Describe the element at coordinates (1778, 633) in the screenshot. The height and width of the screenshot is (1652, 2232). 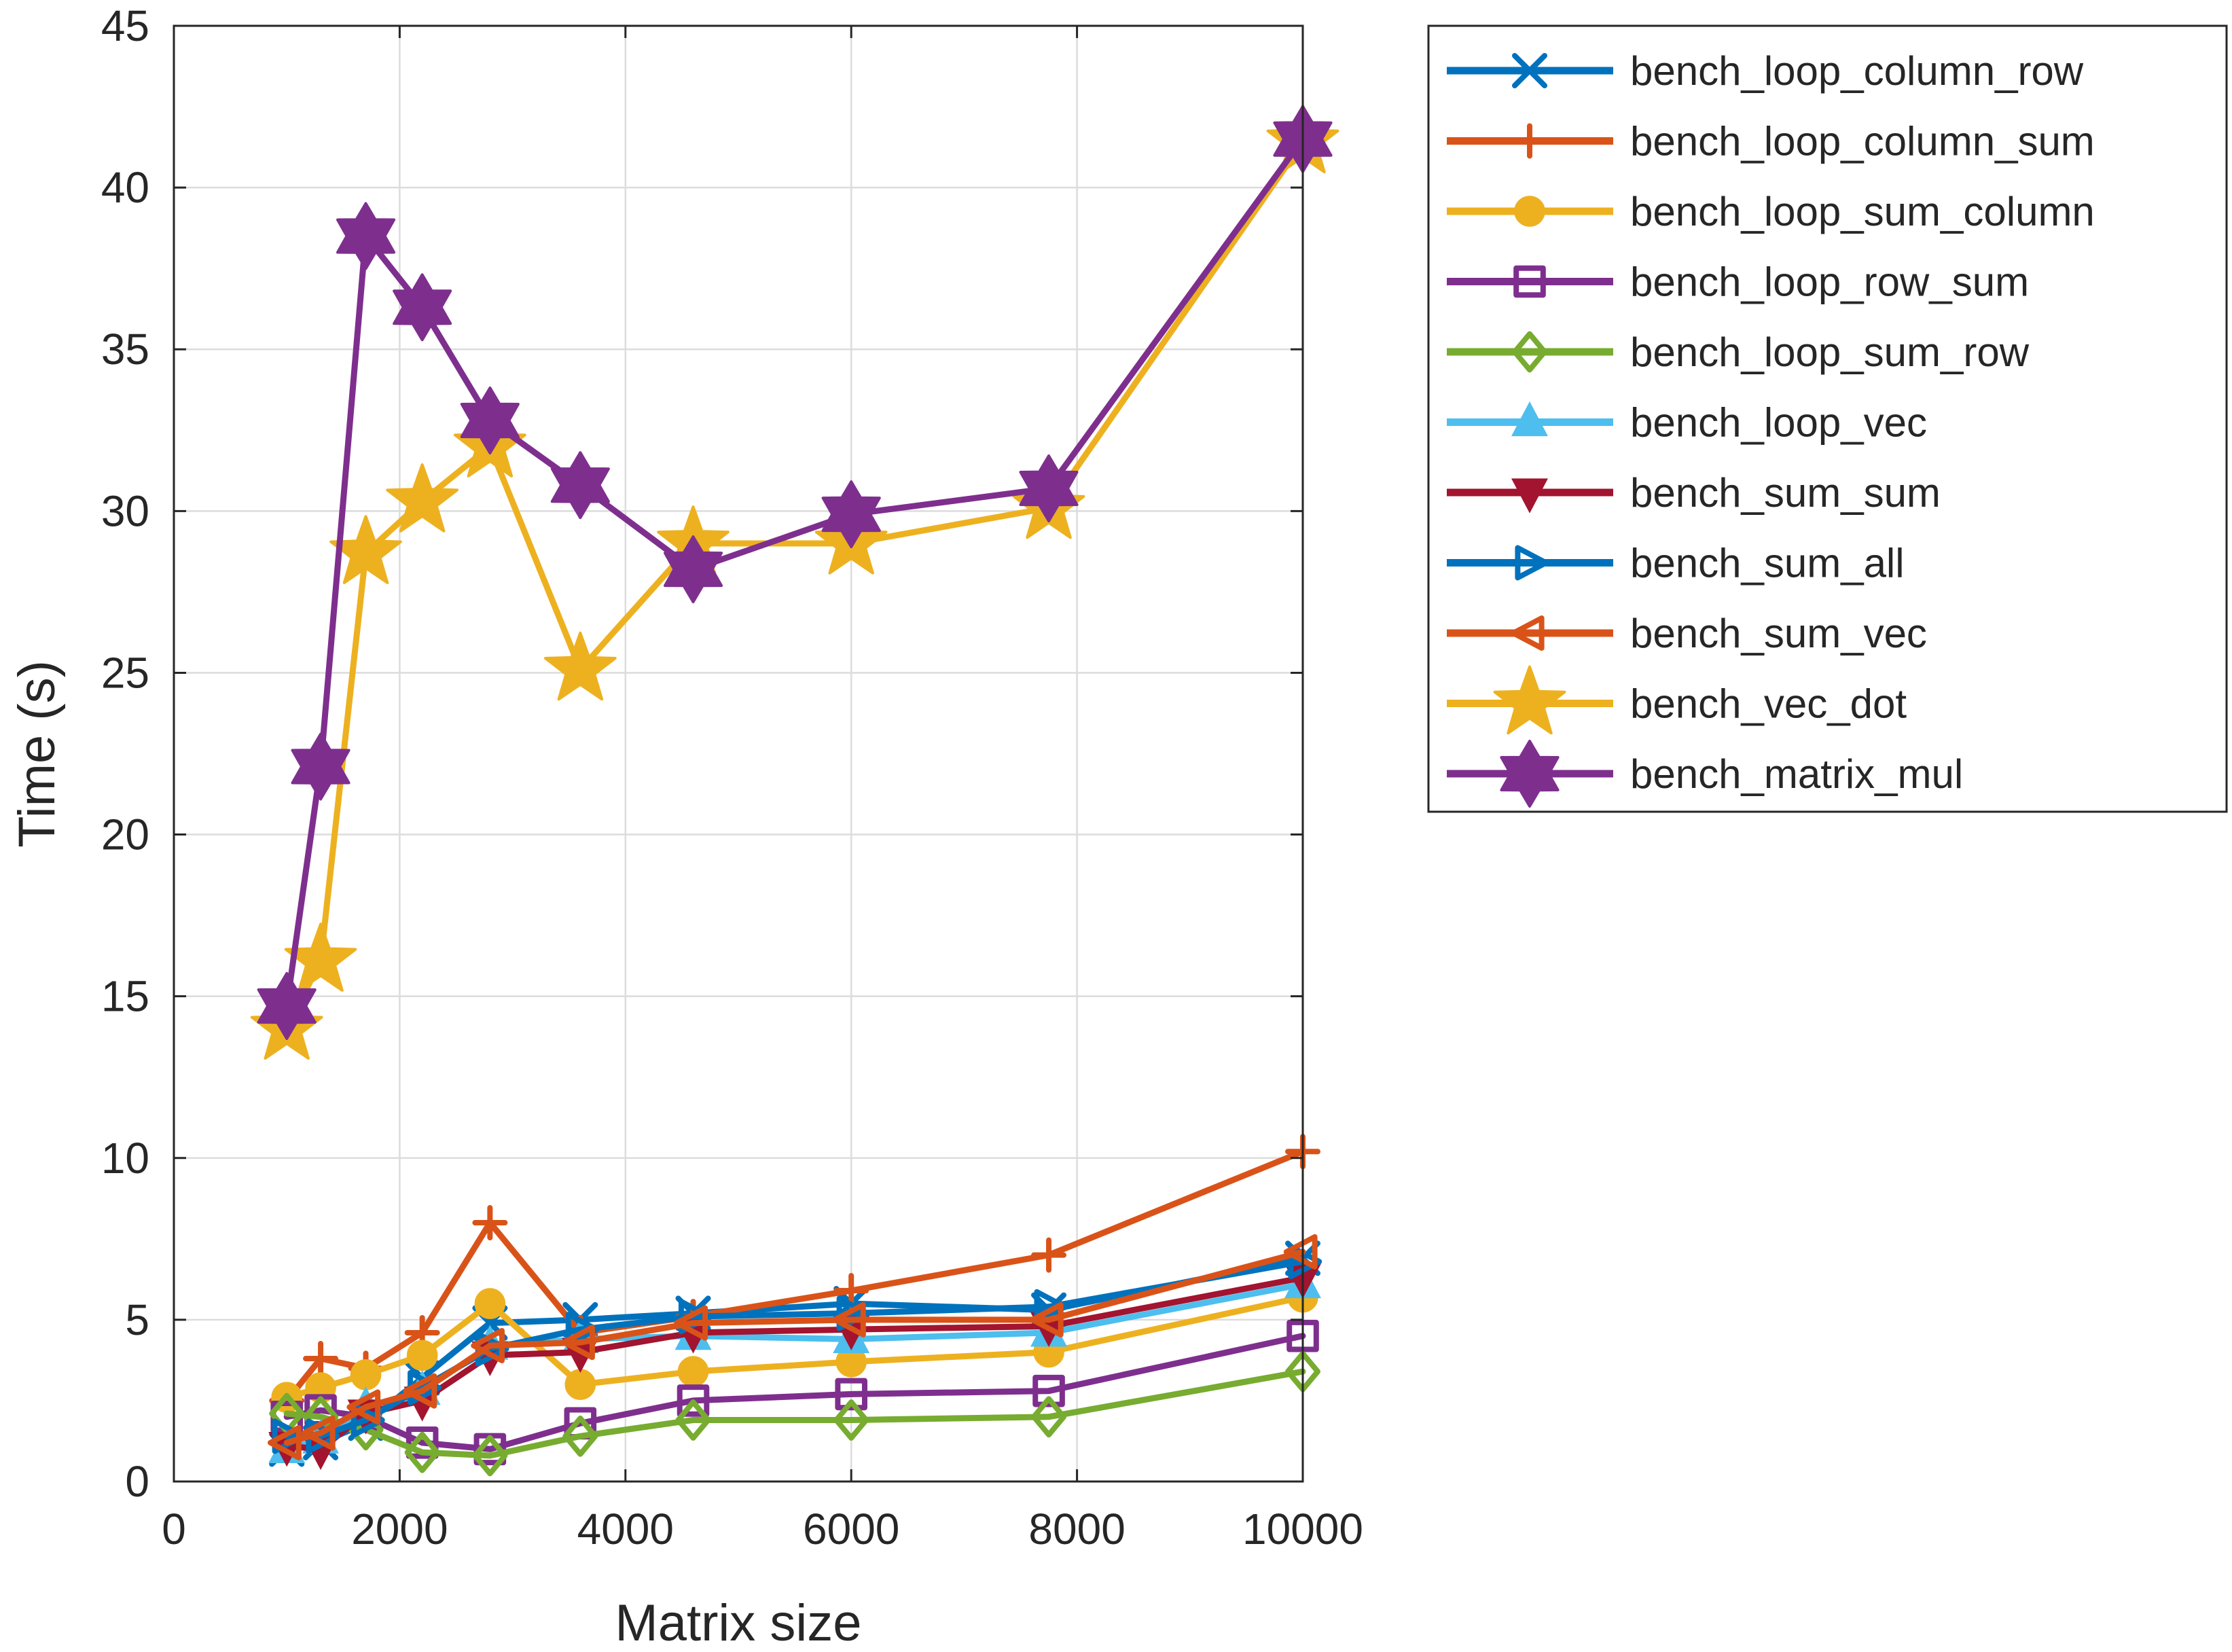
I see `legend-label: bench_sum_vec` at that location.